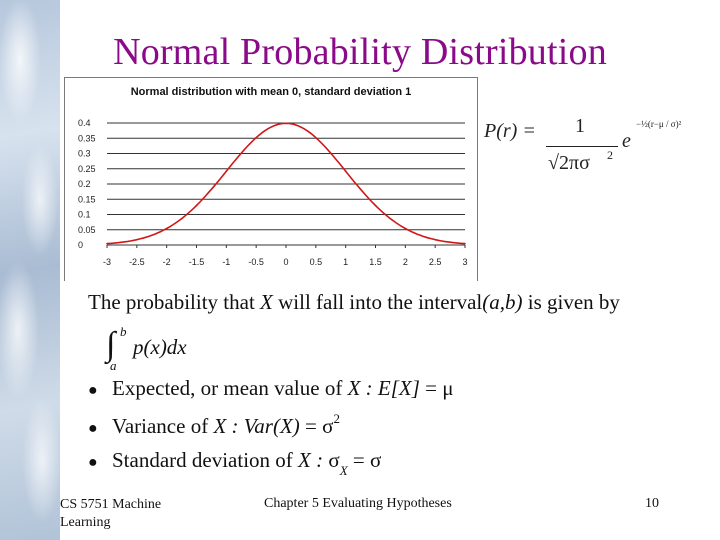 The height and width of the screenshot is (540, 720). I want to click on y-tick-label: 0.4, so click(84, 123).